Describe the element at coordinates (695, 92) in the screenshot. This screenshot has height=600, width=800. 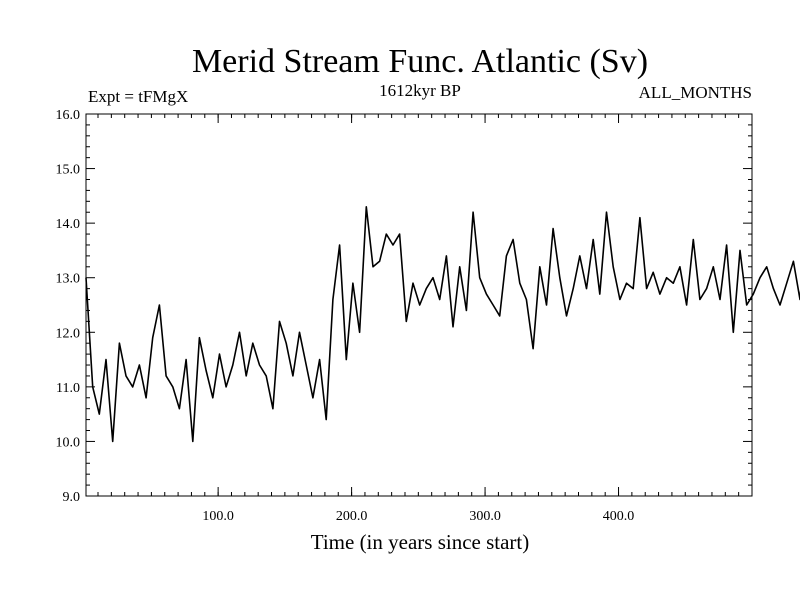
I see `months-label: ALL_MONTHS` at that location.